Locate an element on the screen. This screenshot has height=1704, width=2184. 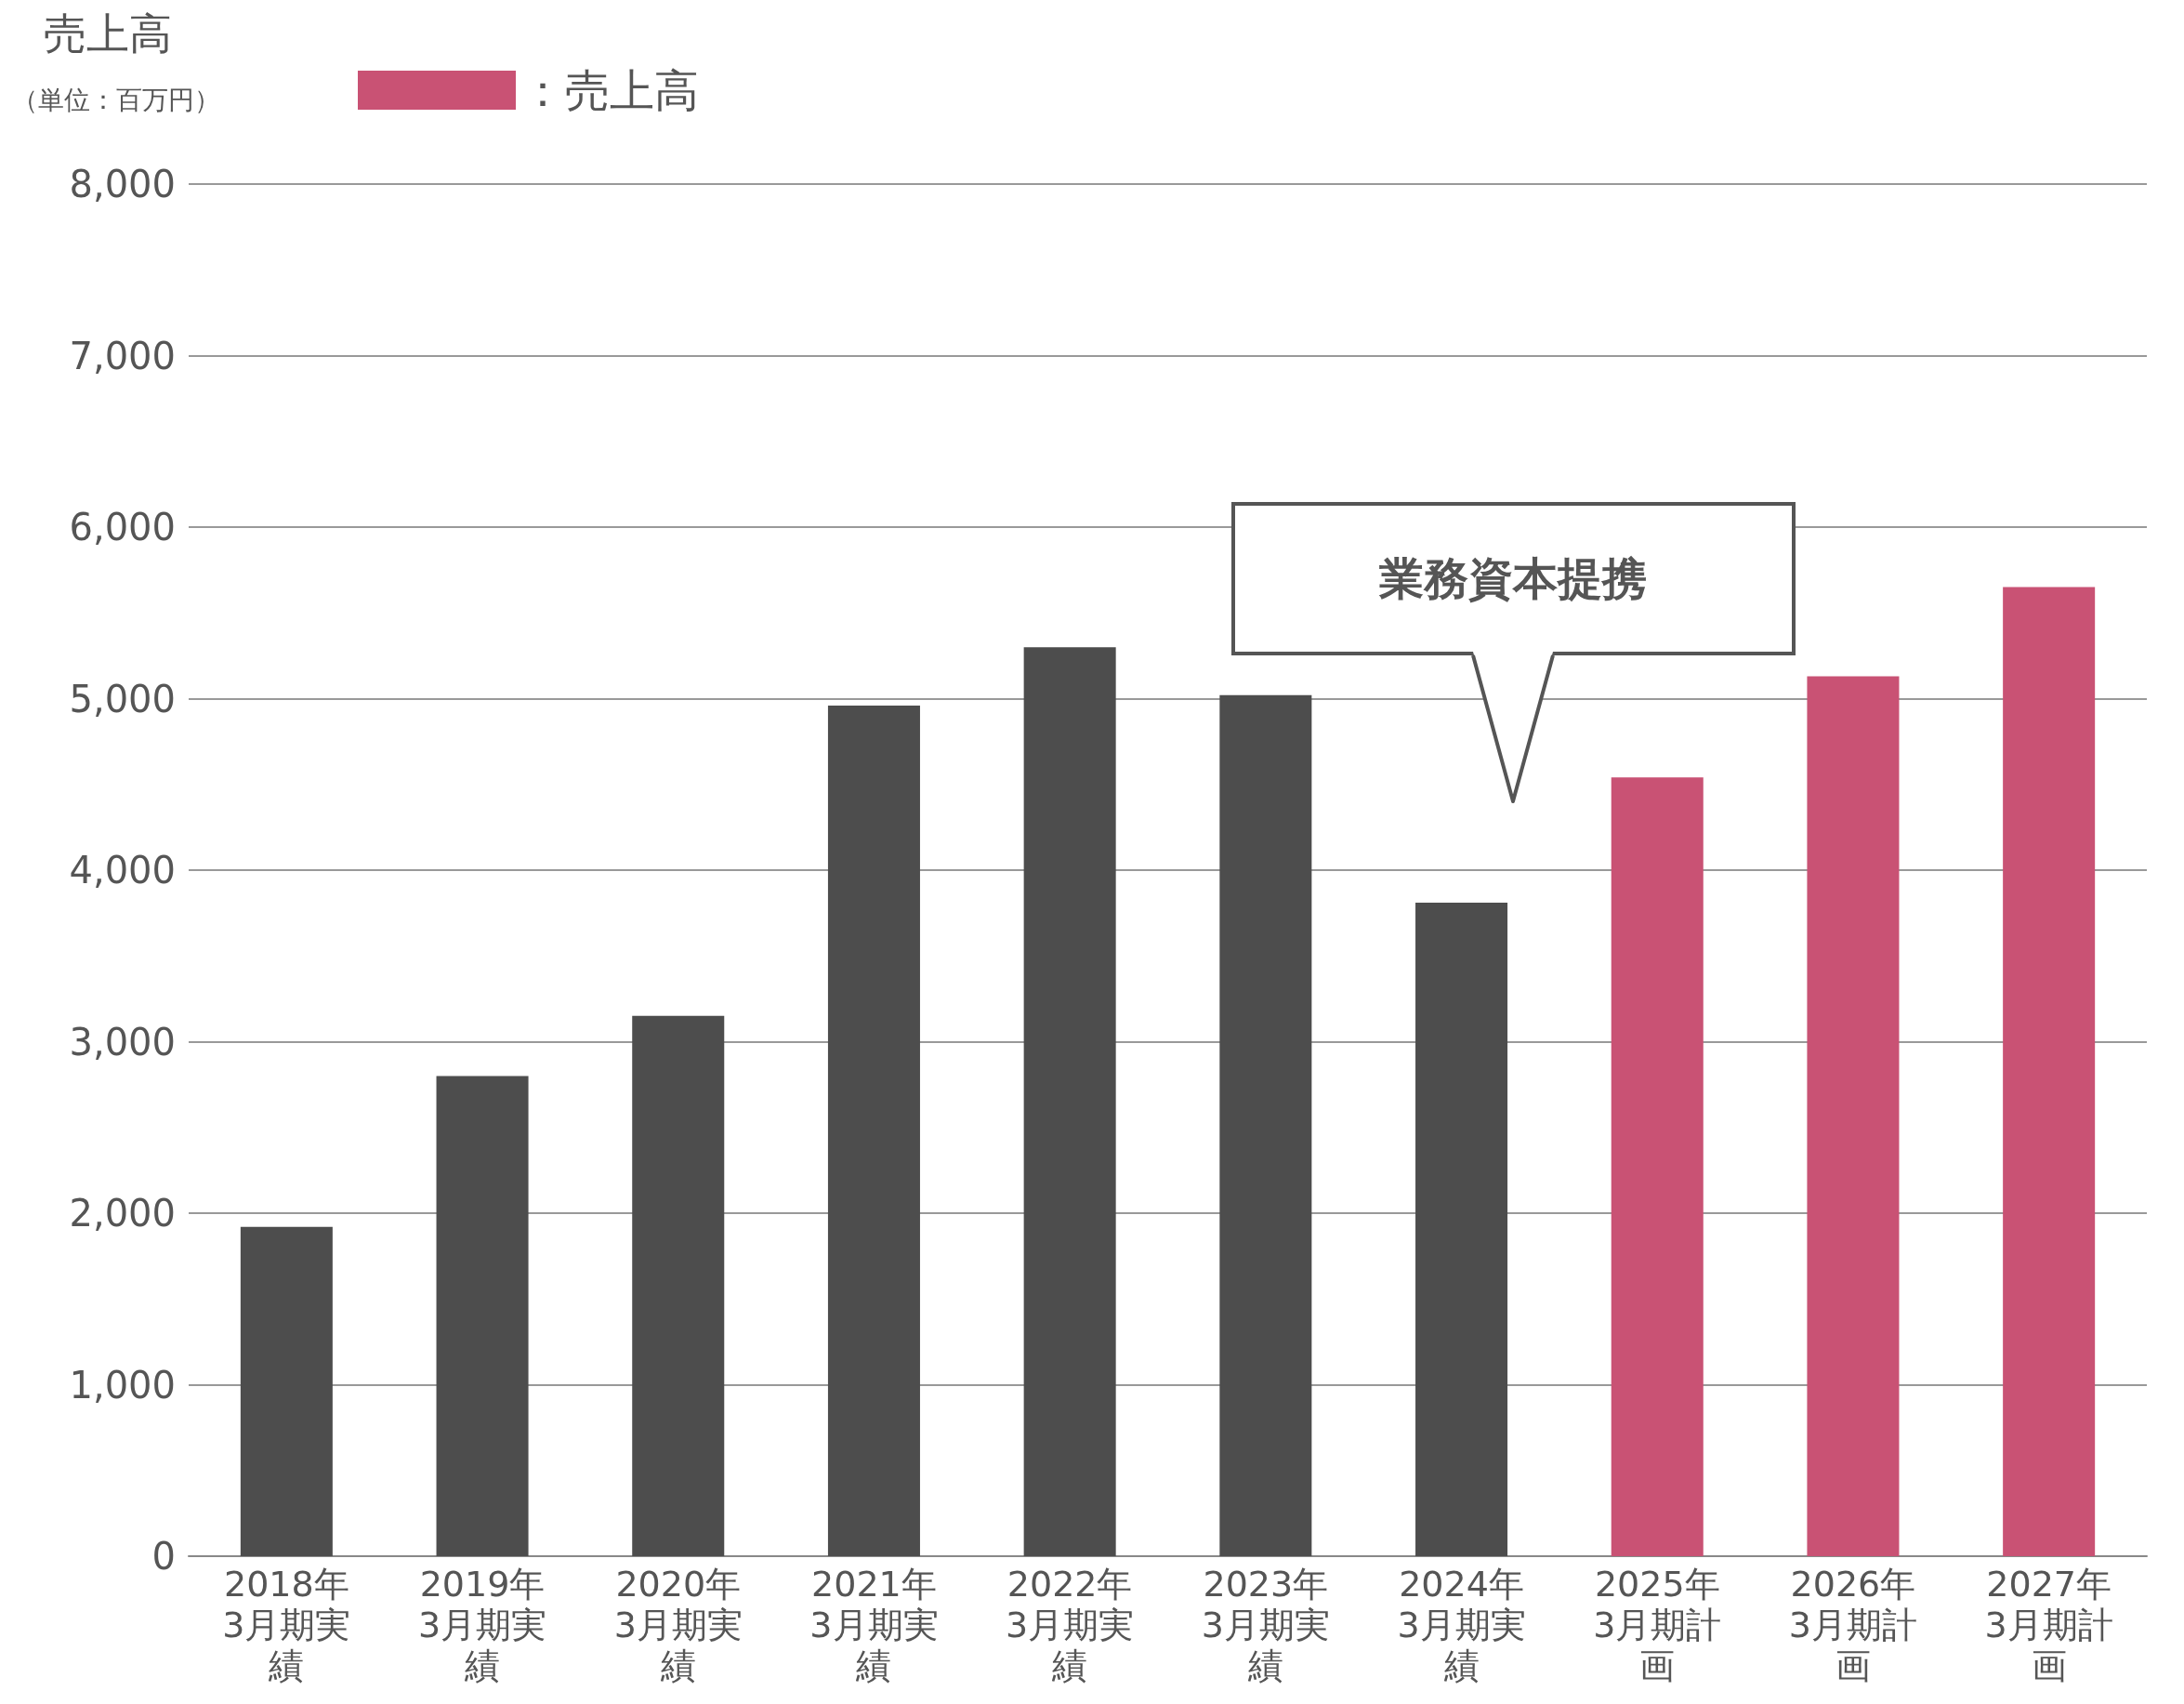
x-tick-label: 2024年3月期実績 is located at coordinates (1461, 1625).